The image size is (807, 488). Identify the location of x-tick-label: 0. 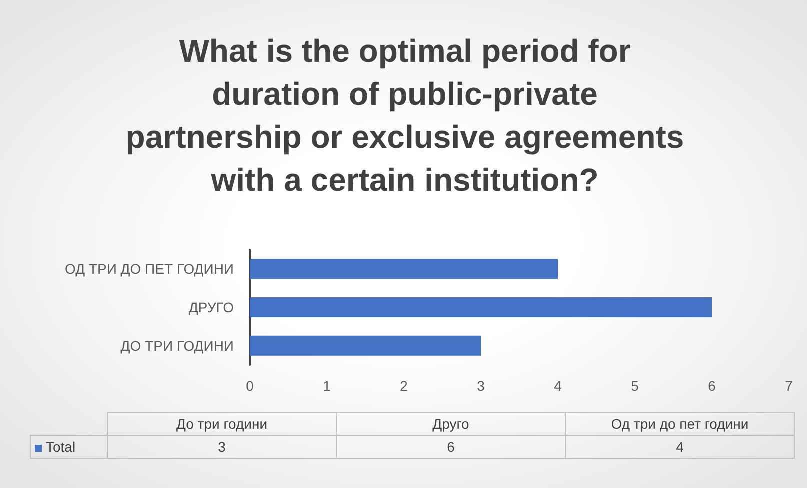
(250, 386).